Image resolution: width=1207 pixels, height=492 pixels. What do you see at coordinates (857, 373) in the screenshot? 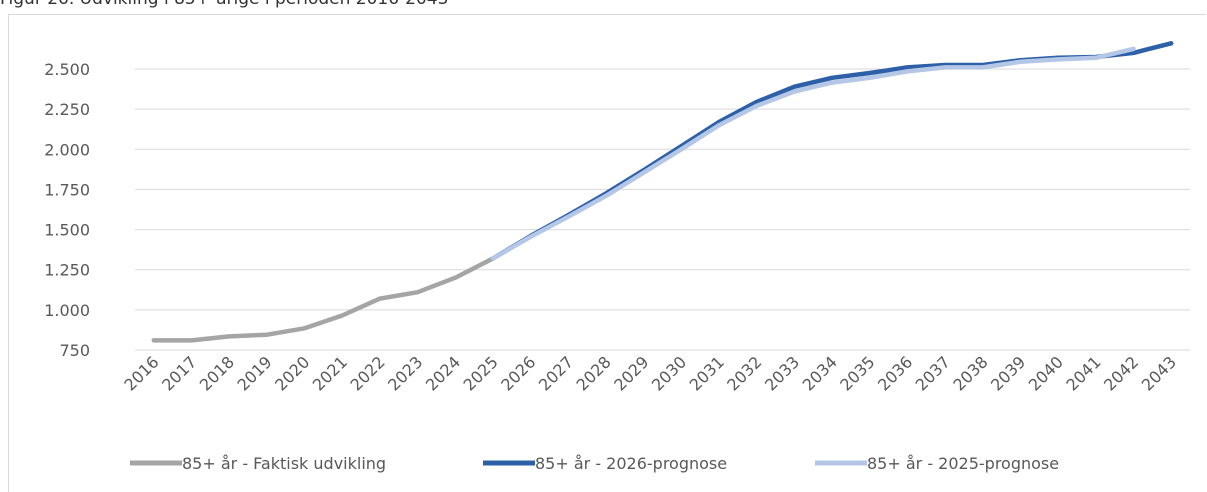
I see `x-tick-label: 2035` at bounding box center [857, 373].